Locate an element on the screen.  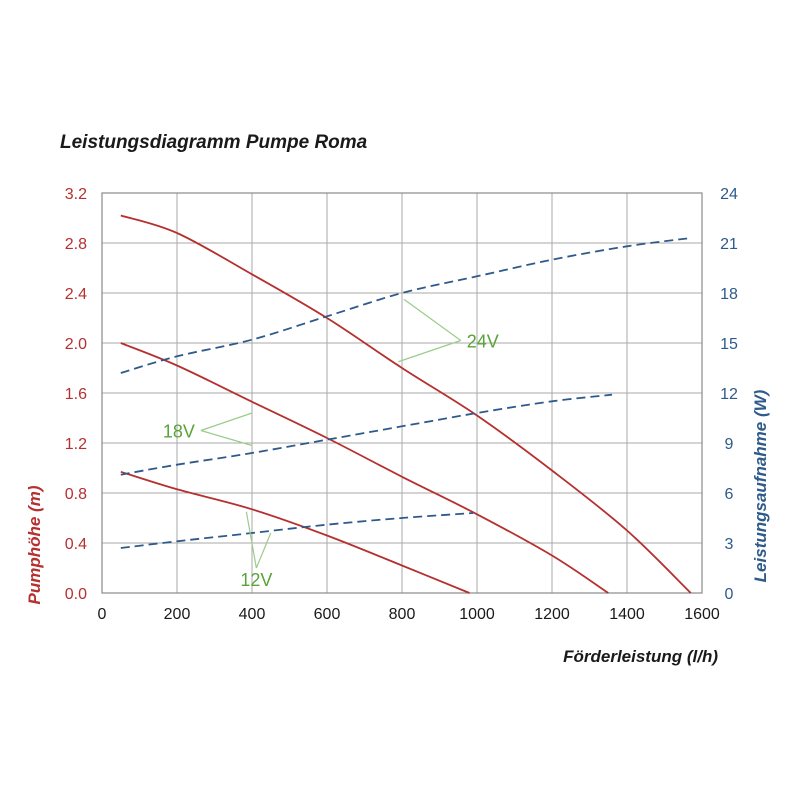
y-axis-right-ticks: 0 3 6 9 12 15 18 21 24 is located at coordinates (729, 394).